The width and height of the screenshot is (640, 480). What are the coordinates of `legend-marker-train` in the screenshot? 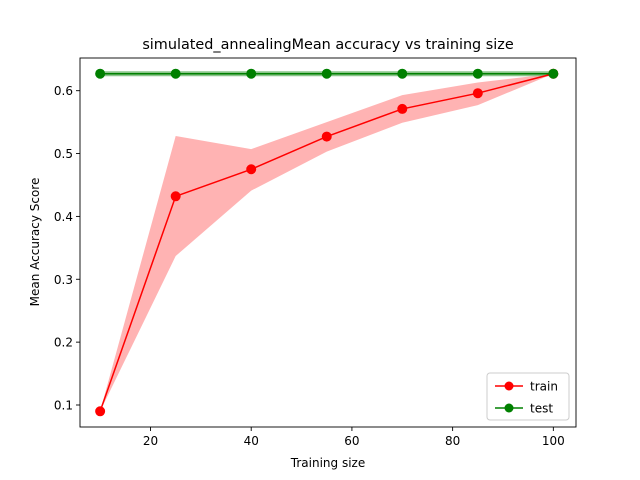 It's located at (509, 386).